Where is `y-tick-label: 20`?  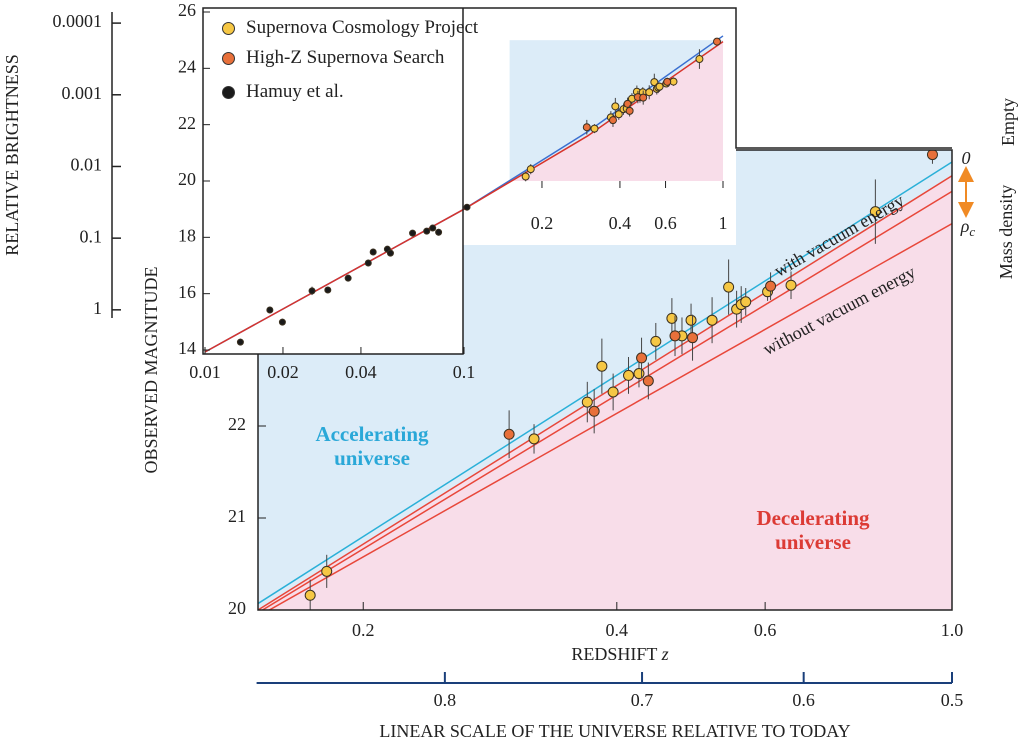 y-tick-label: 20 is located at coordinates (237, 608).